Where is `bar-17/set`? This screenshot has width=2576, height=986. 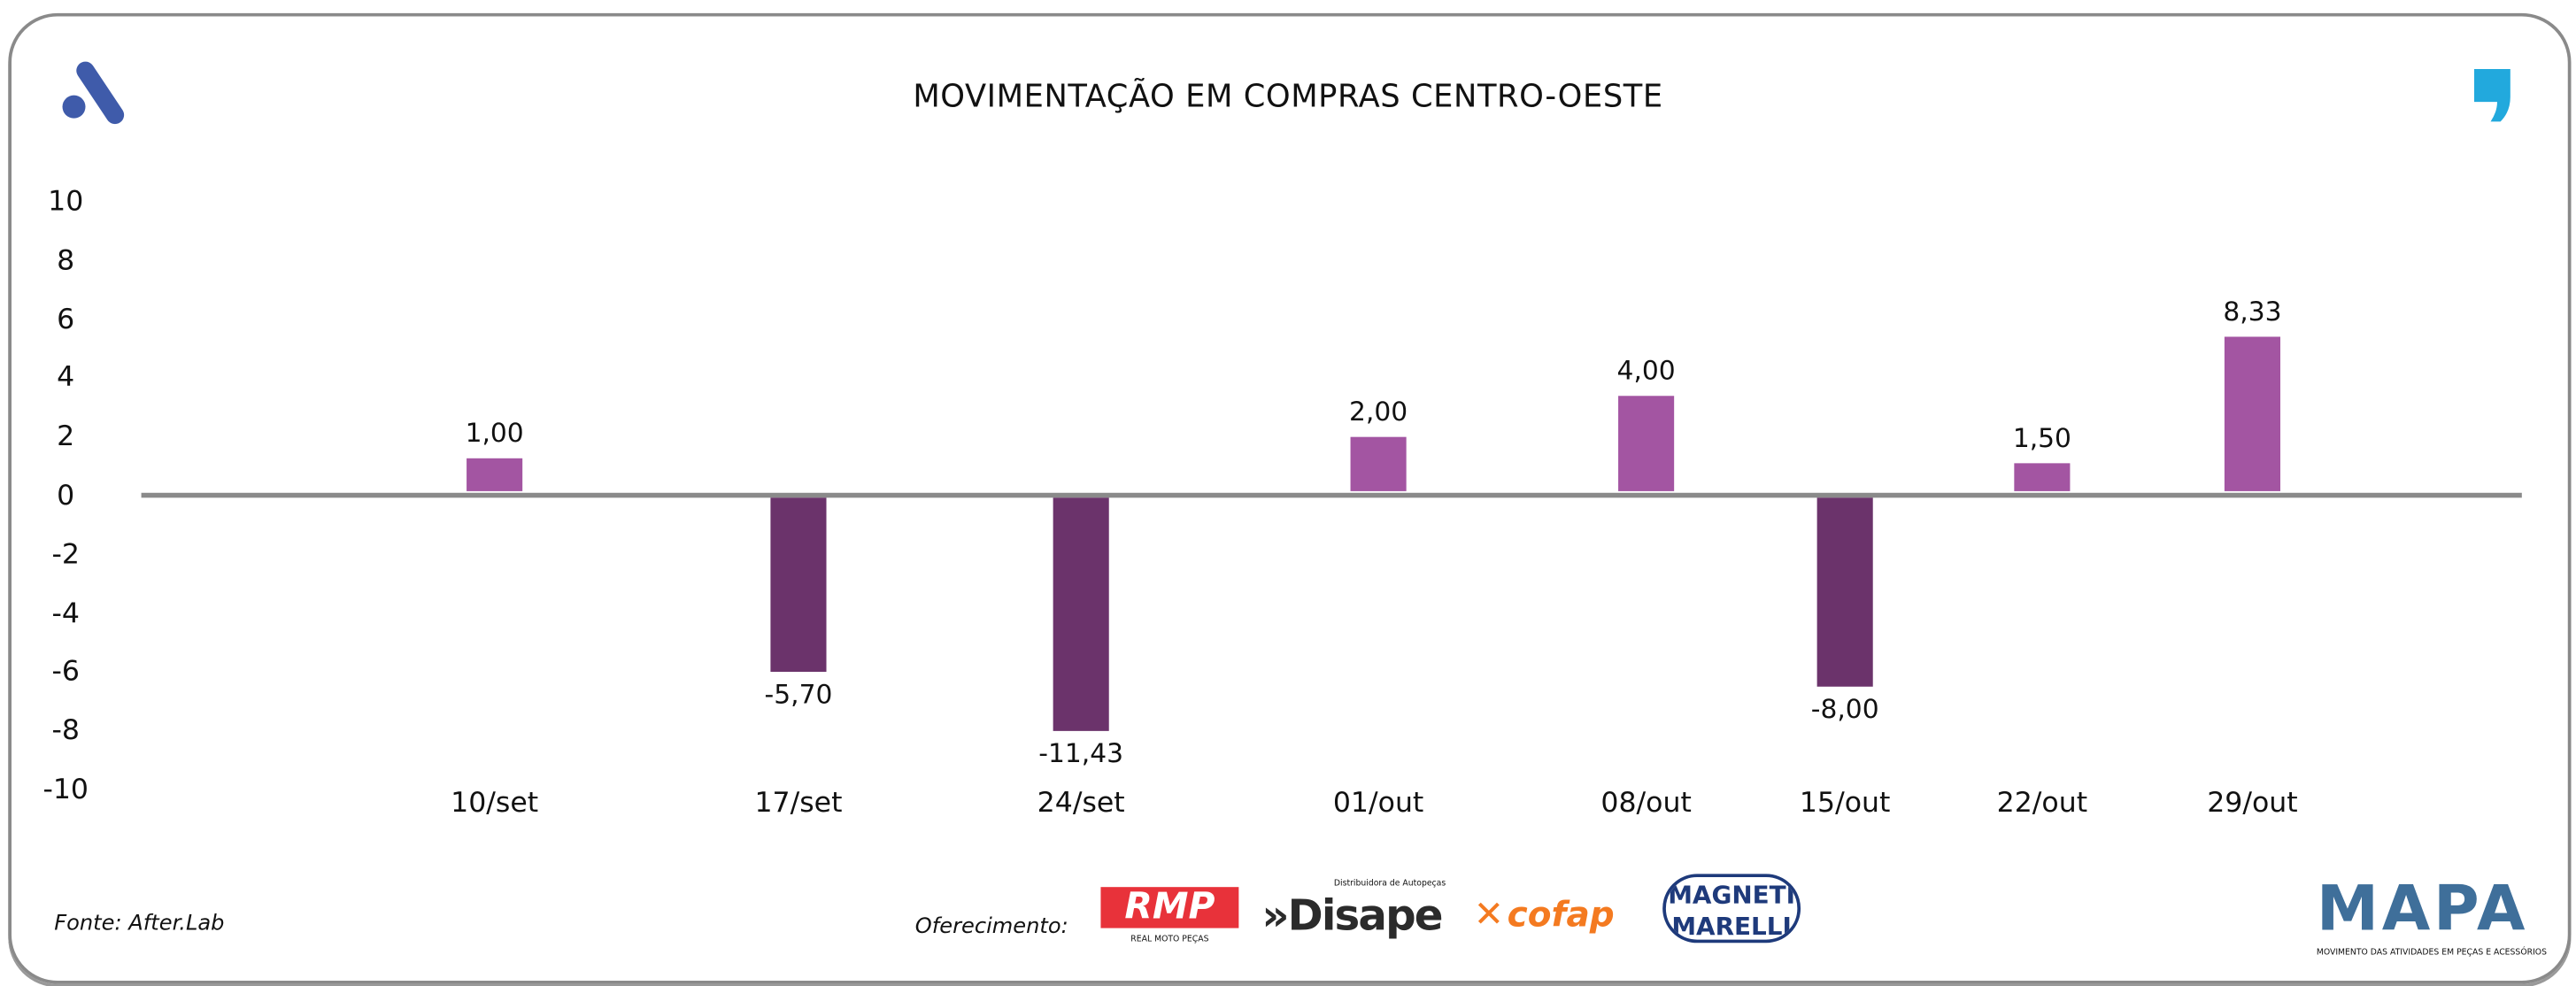
bar-17/set is located at coordinates (798, 585).